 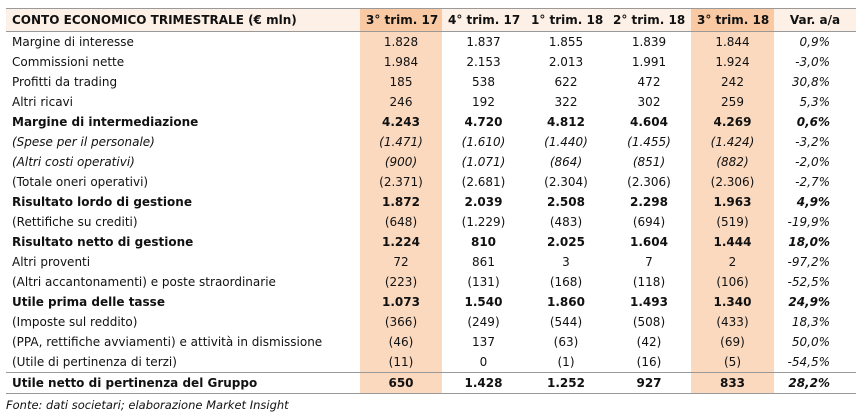 What do you see at coordinates (483, 122) in the screenshot?
I see `cell-value: 4.720` at bounding box center [483, 122].